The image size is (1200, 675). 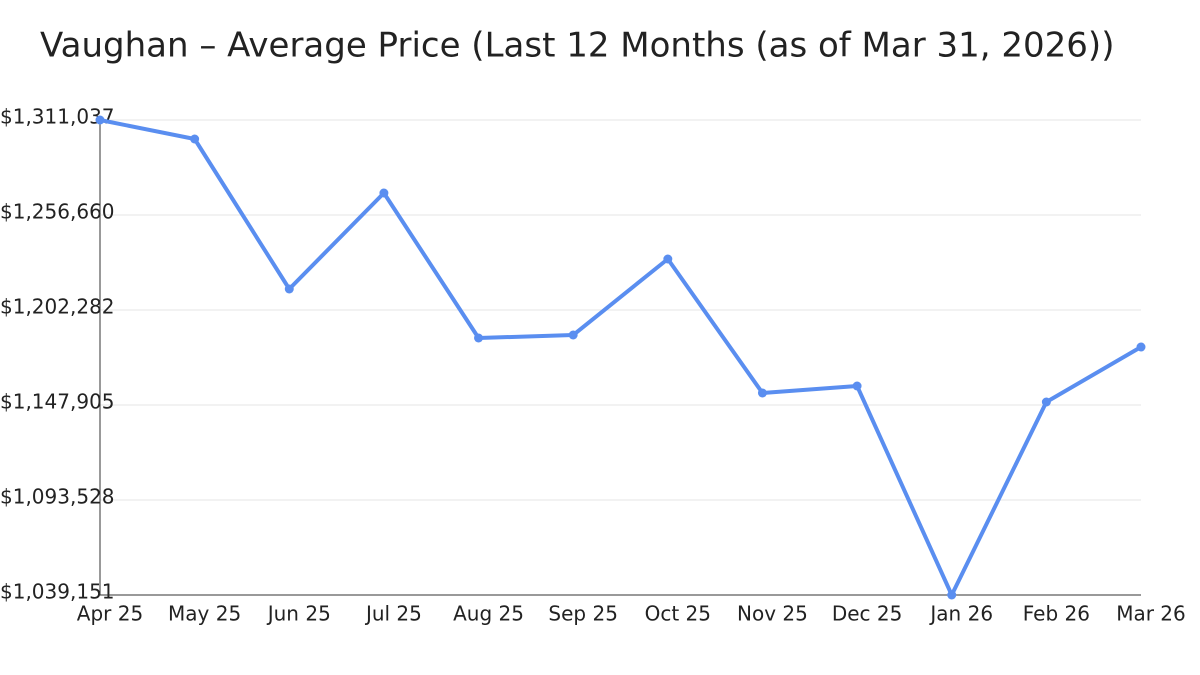 I want to click on x-tick-label: May 25, so click(x=204, y=614).